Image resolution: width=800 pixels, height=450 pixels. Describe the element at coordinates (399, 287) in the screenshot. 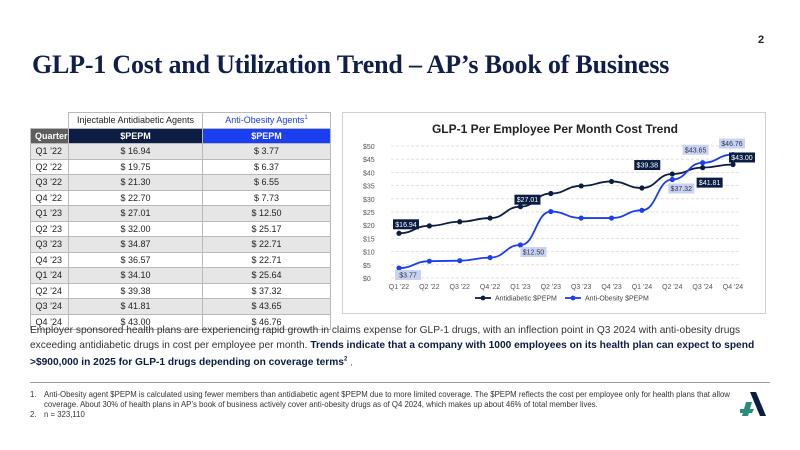

I see `x-tick-label: Q1 '22` at that location.